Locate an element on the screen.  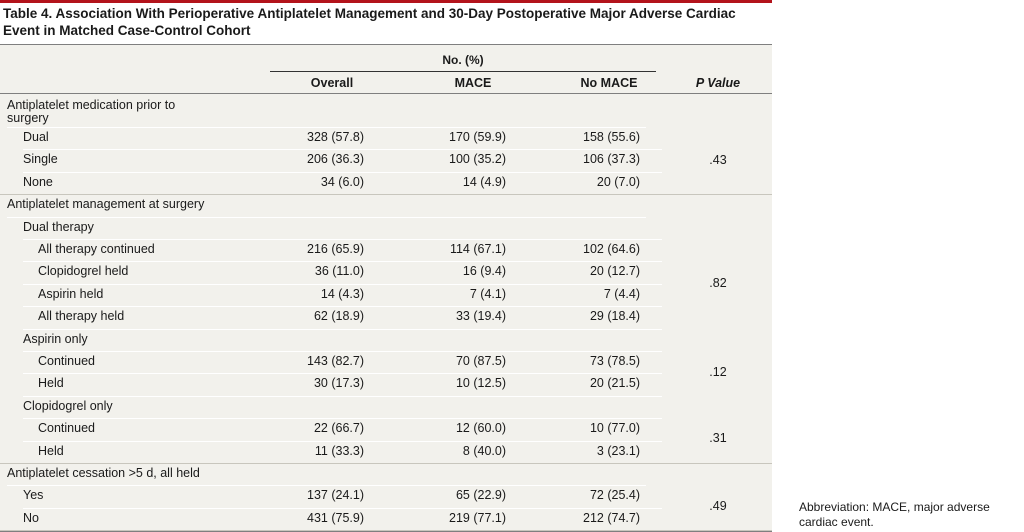
table-row: No 431 (75.9) 219 (77.1) 212 (74.7) is located at coordinates (386, 519).